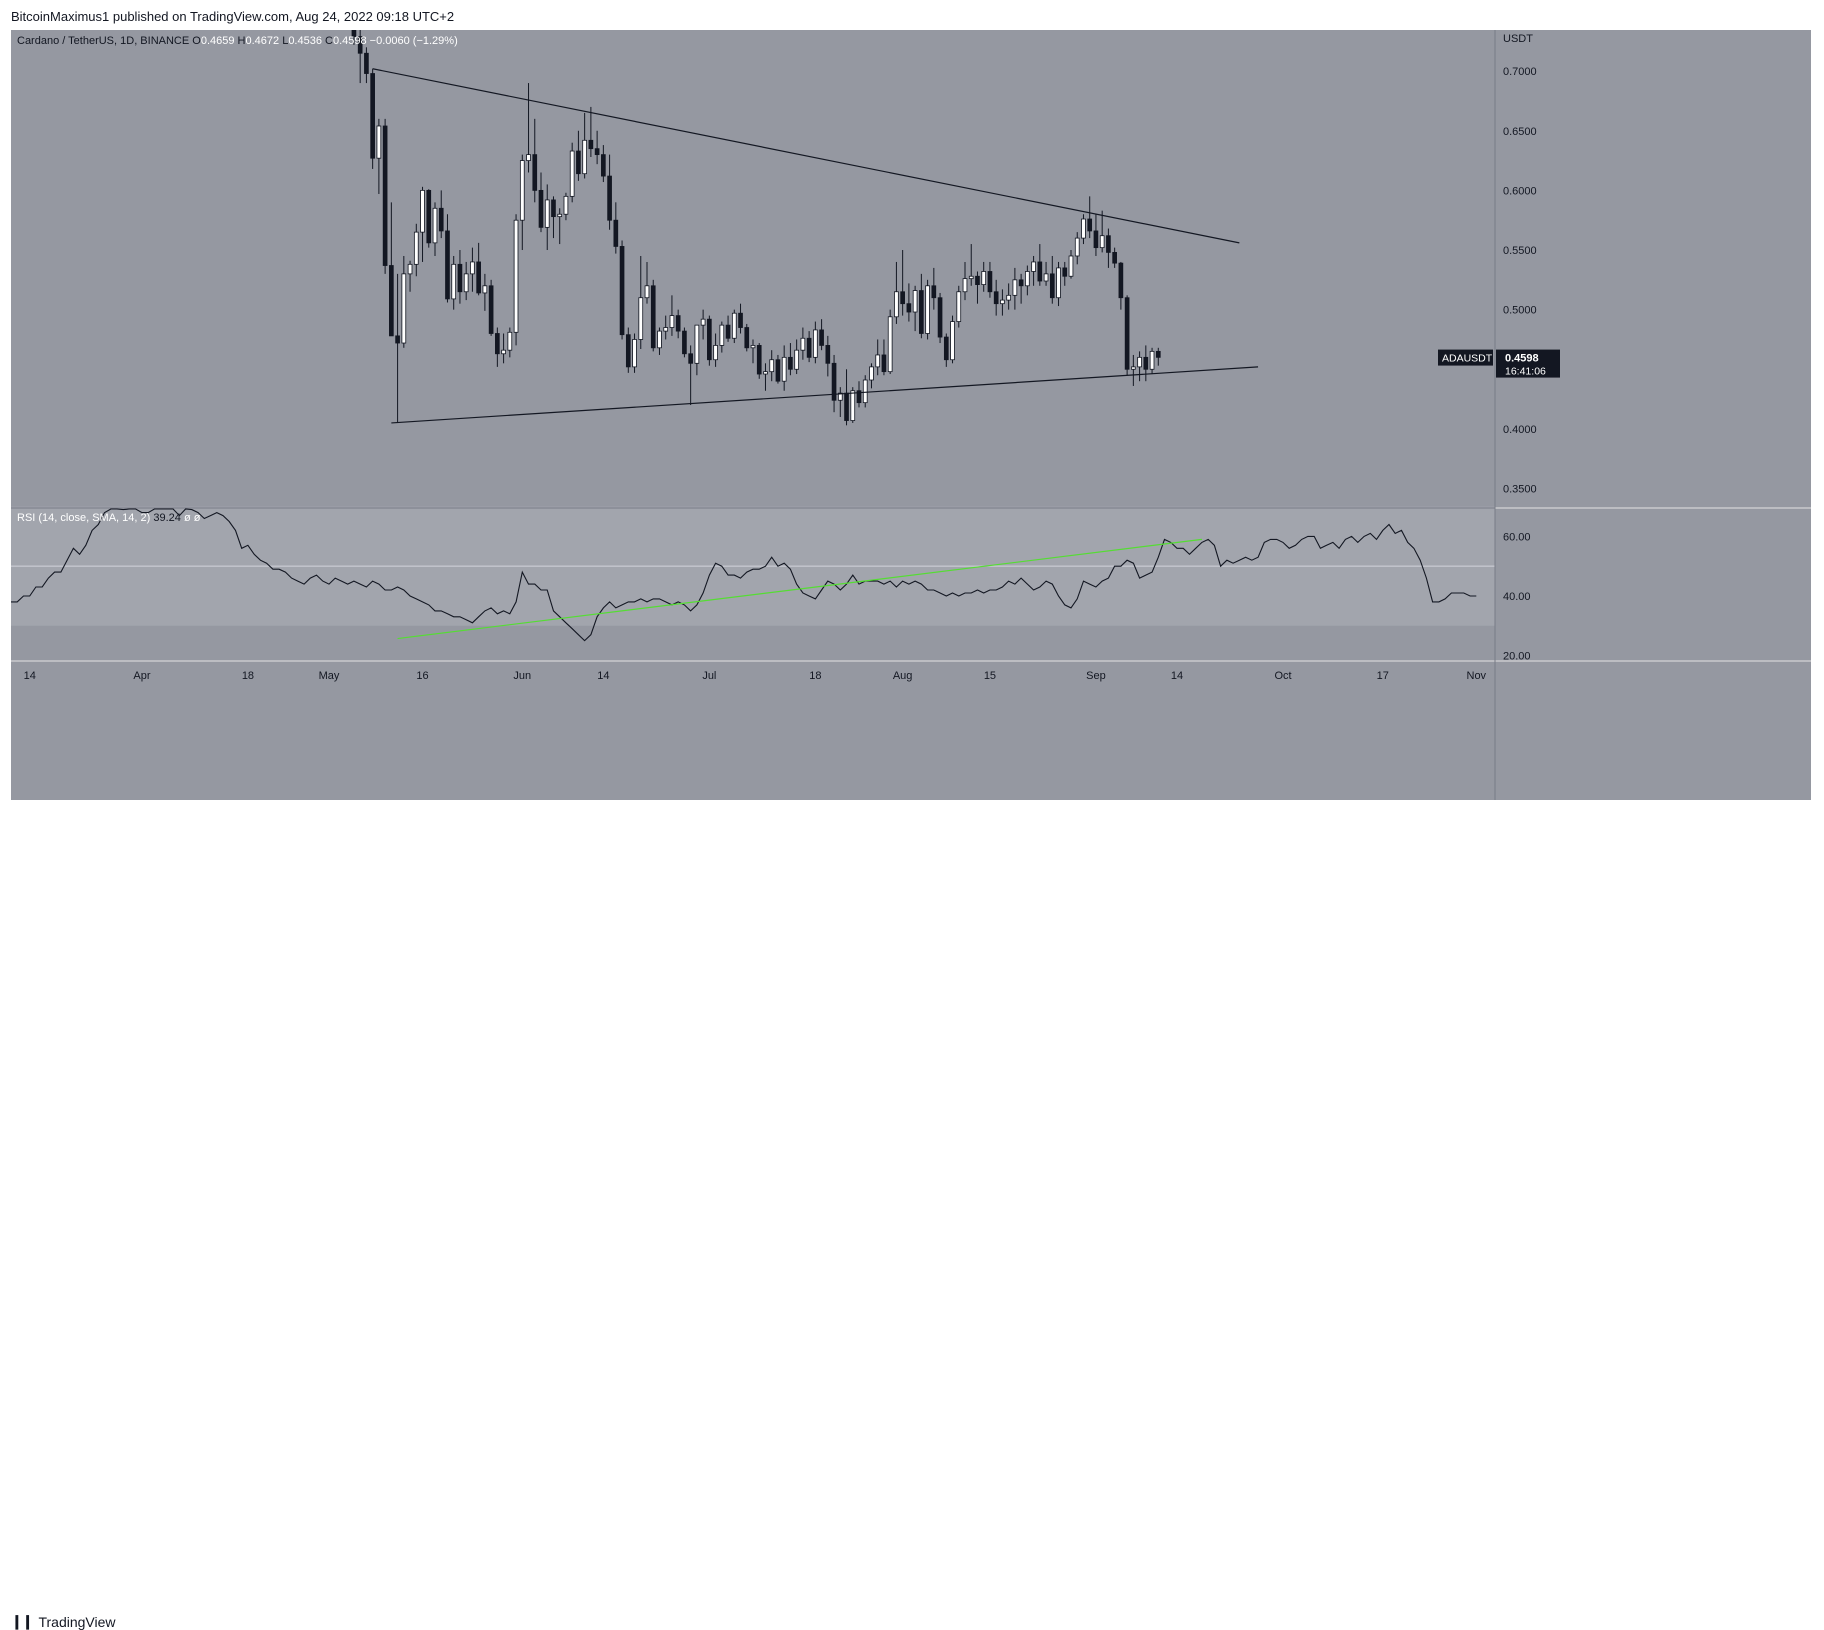  I want to click on time-tick-label: Jun, so click(522, 676).